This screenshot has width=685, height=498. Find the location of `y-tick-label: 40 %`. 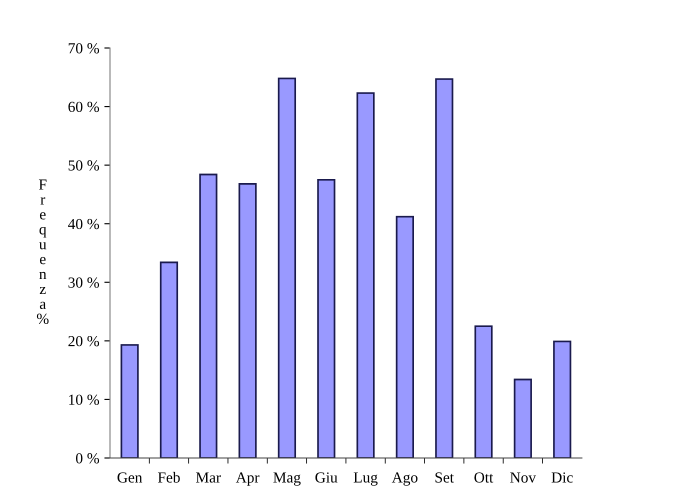

y-tick-label: 40 % is located at coordinates (84, 224).